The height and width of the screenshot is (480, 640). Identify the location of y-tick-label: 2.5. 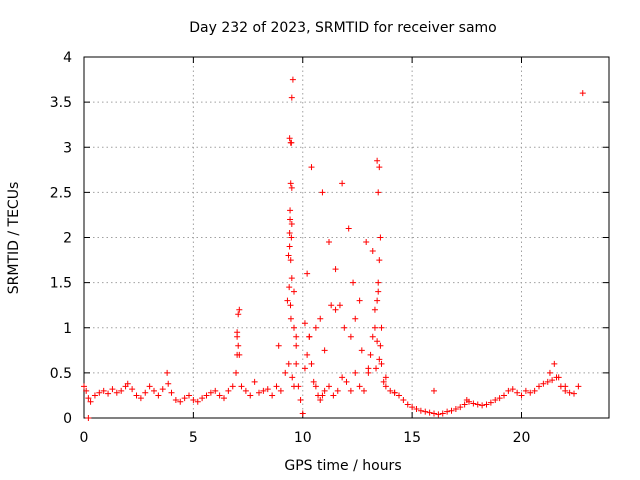
(61, 193).